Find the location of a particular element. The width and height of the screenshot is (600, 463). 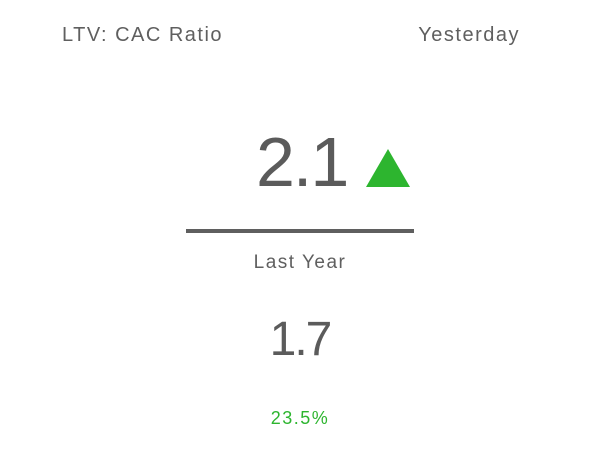

change-percent: 23.5% is located at coordinates (300, 418).